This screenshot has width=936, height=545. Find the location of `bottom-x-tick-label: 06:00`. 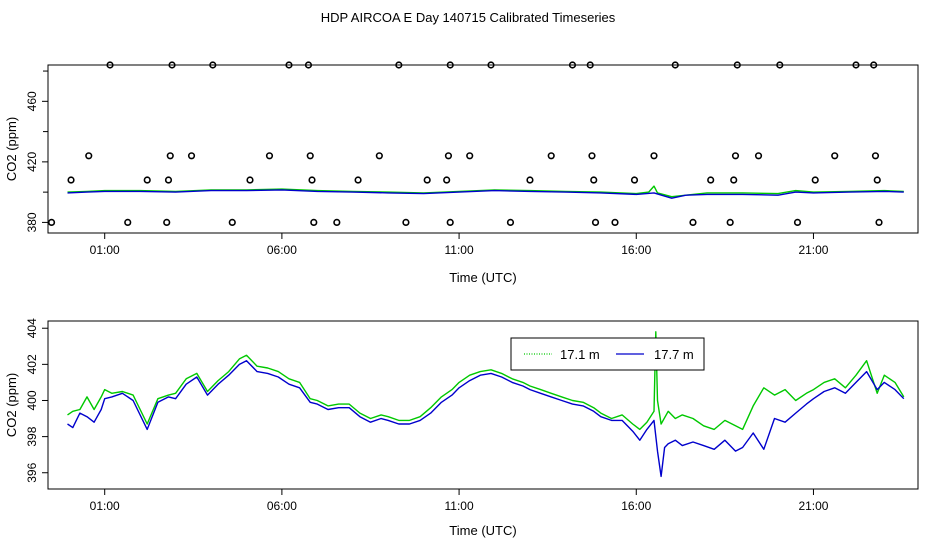

bottom-x-tick-label: 06:00 is located at coordinates (282, 506).